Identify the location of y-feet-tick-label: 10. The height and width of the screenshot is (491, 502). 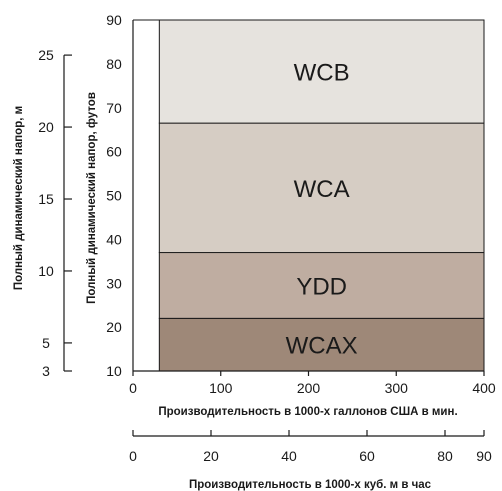
(114, 371).